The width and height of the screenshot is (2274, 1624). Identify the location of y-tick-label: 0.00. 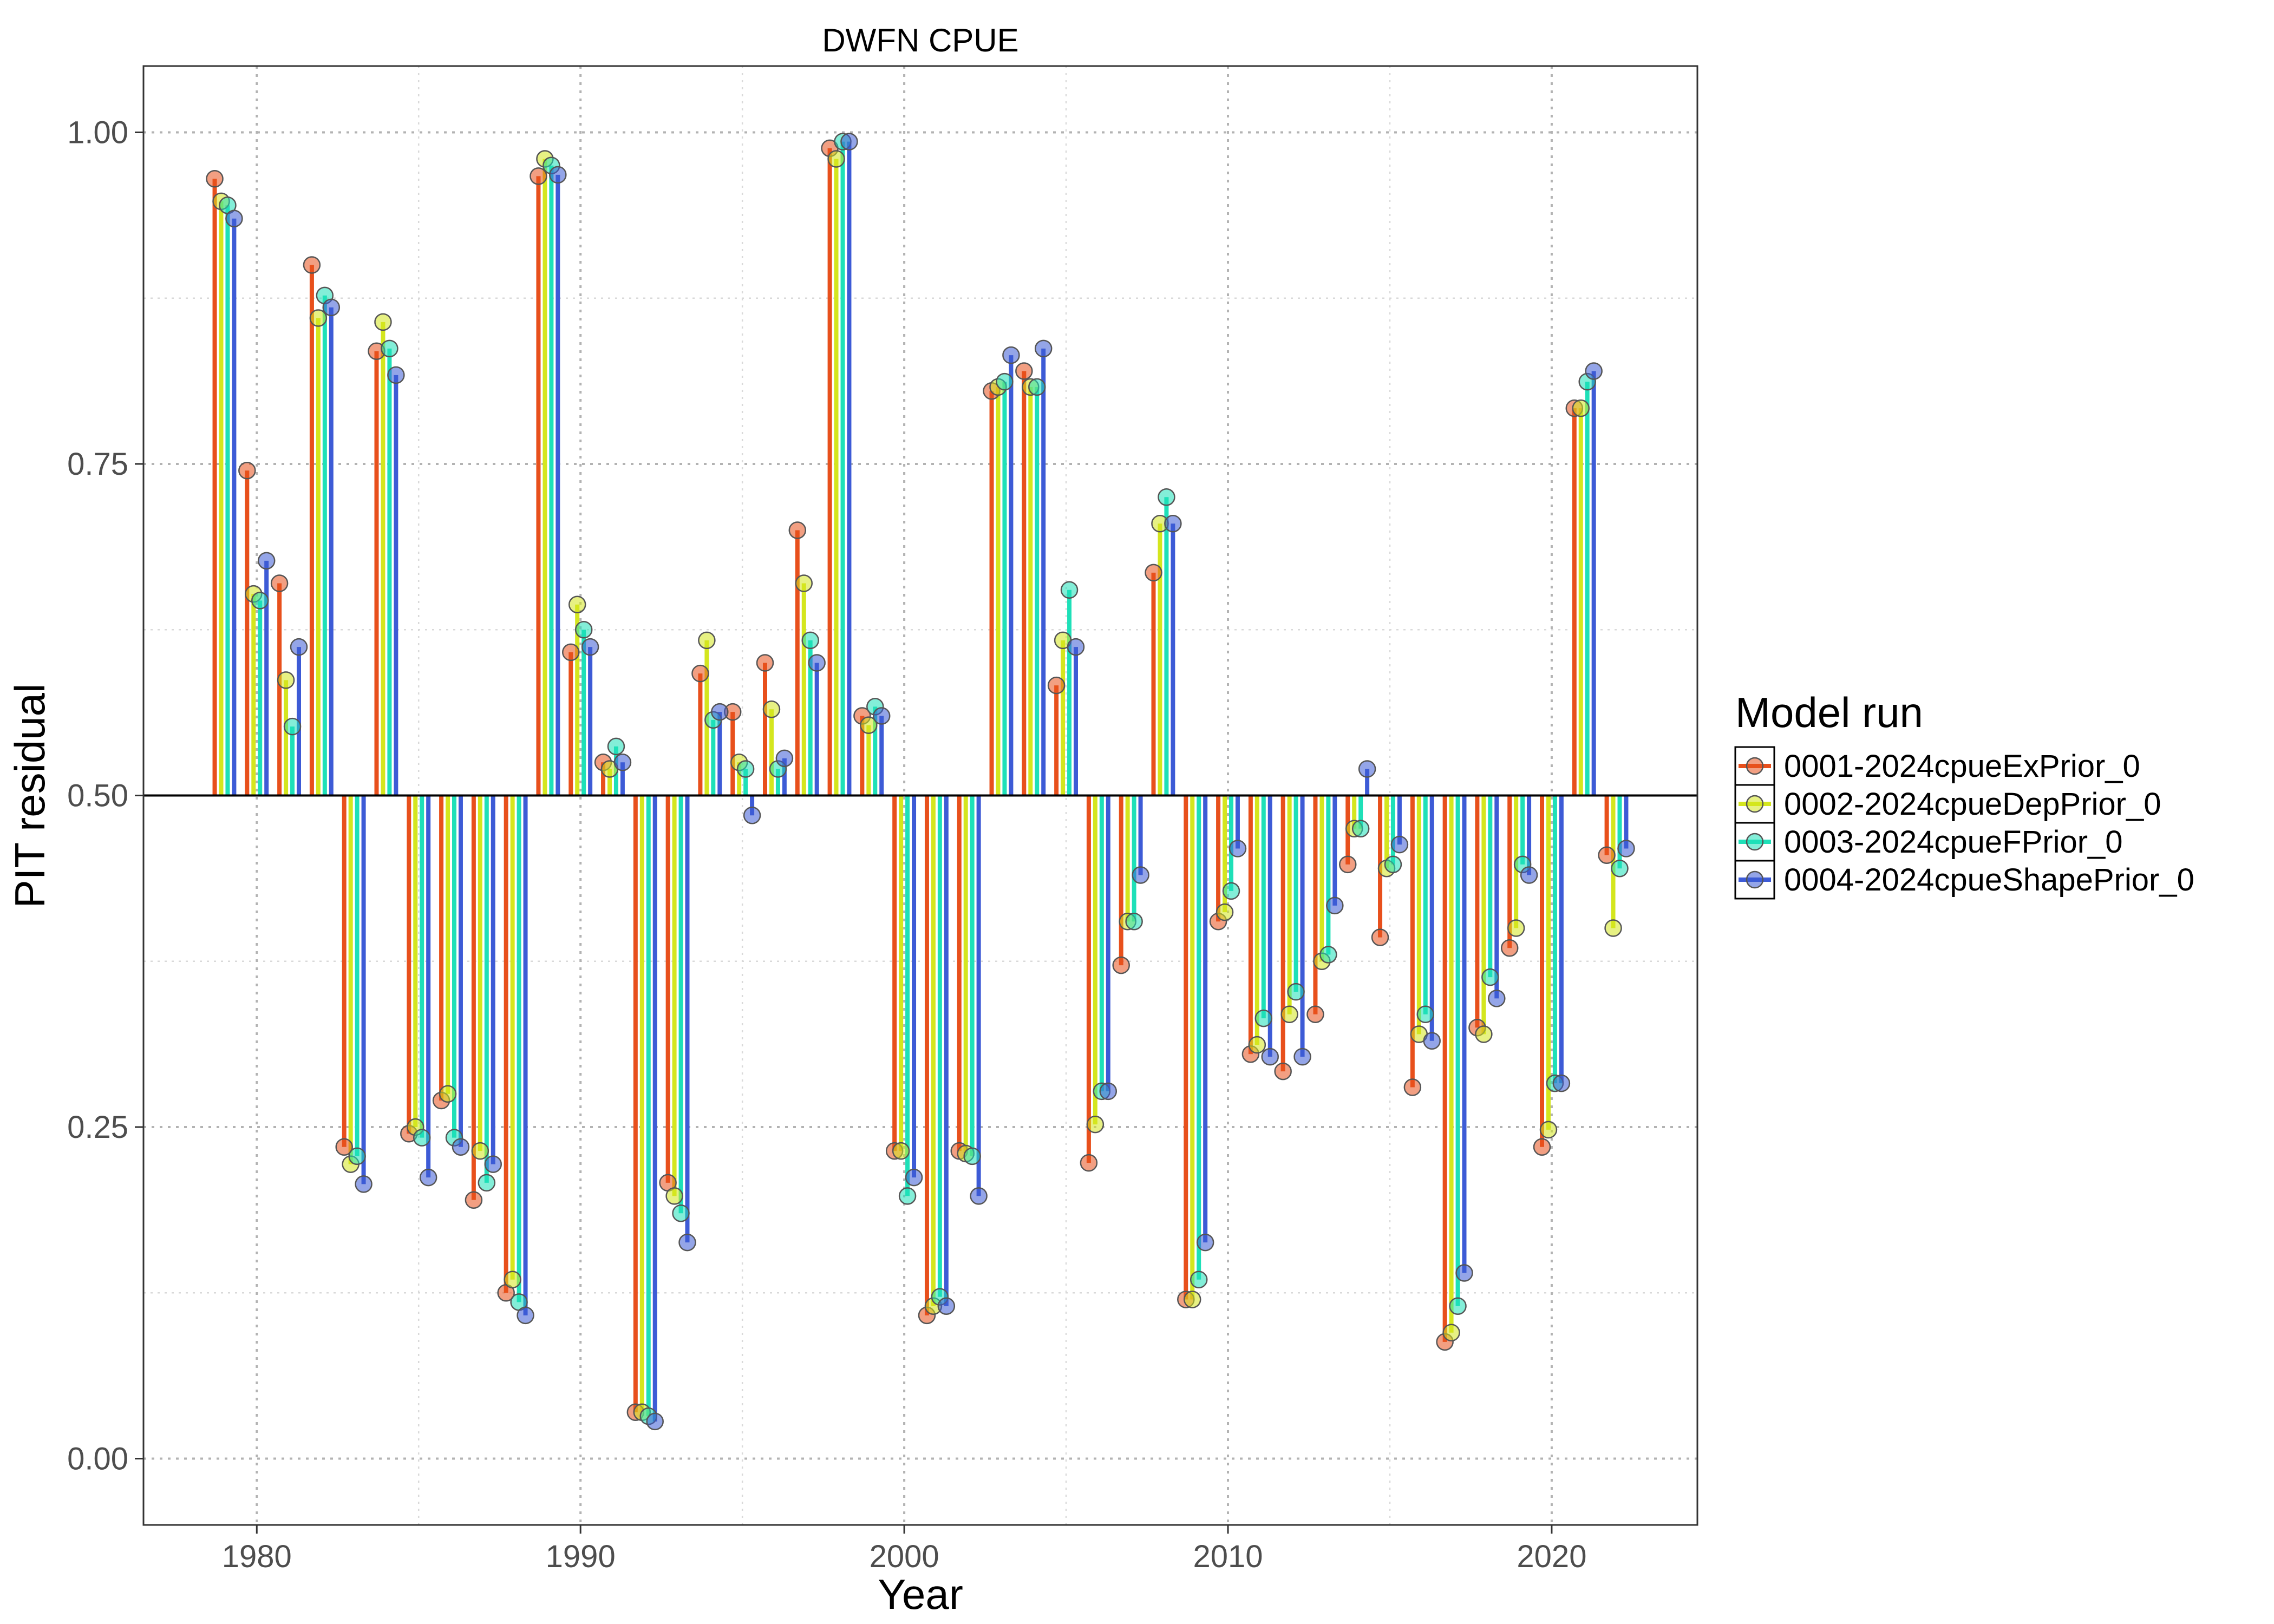
(98, 1459).